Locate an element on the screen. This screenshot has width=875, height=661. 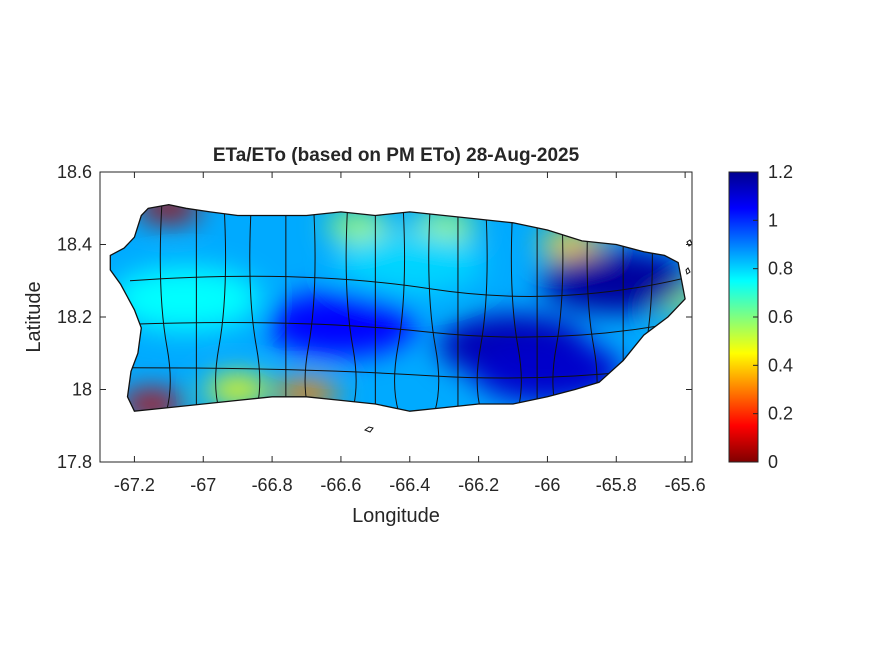
y-tick-label: 17.8 is located at coordinates (74, 462).